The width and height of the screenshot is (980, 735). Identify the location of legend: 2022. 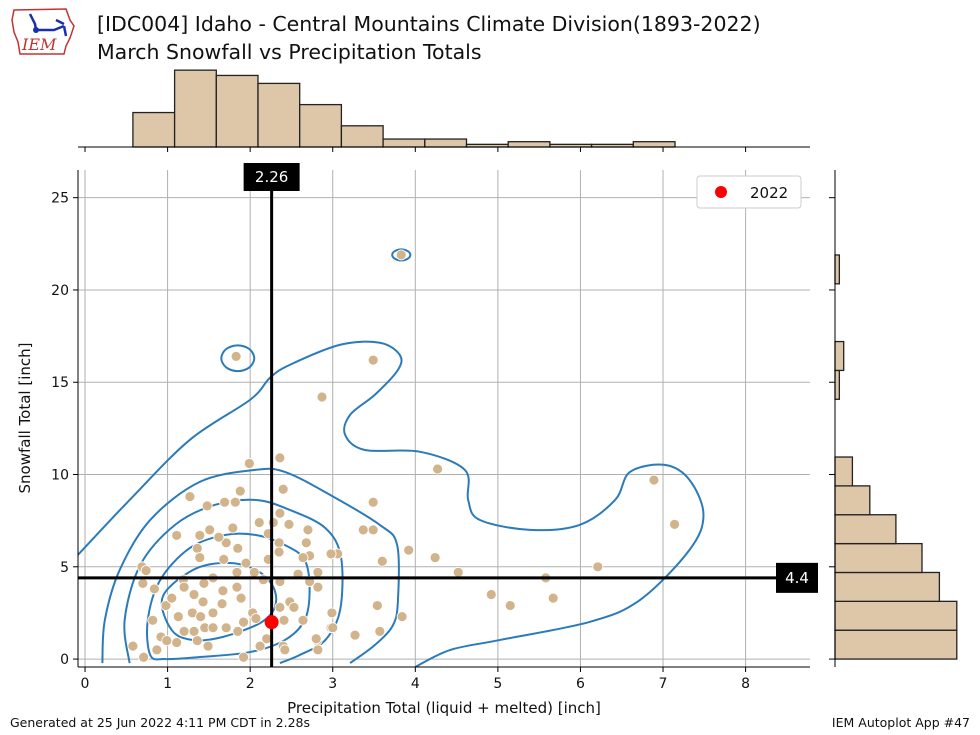
(749, 192).